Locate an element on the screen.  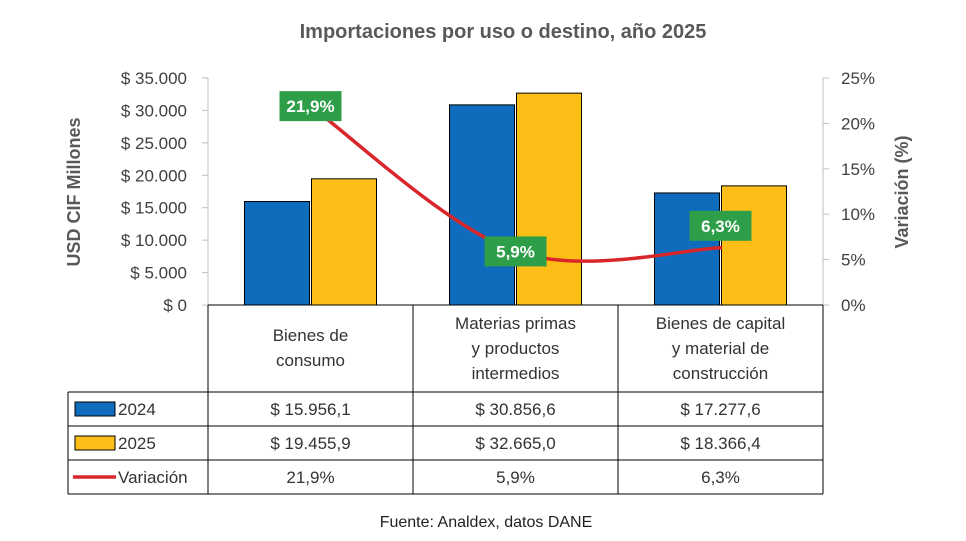
category-label-3: Bienes de capital is located at coordinates (720, 323).